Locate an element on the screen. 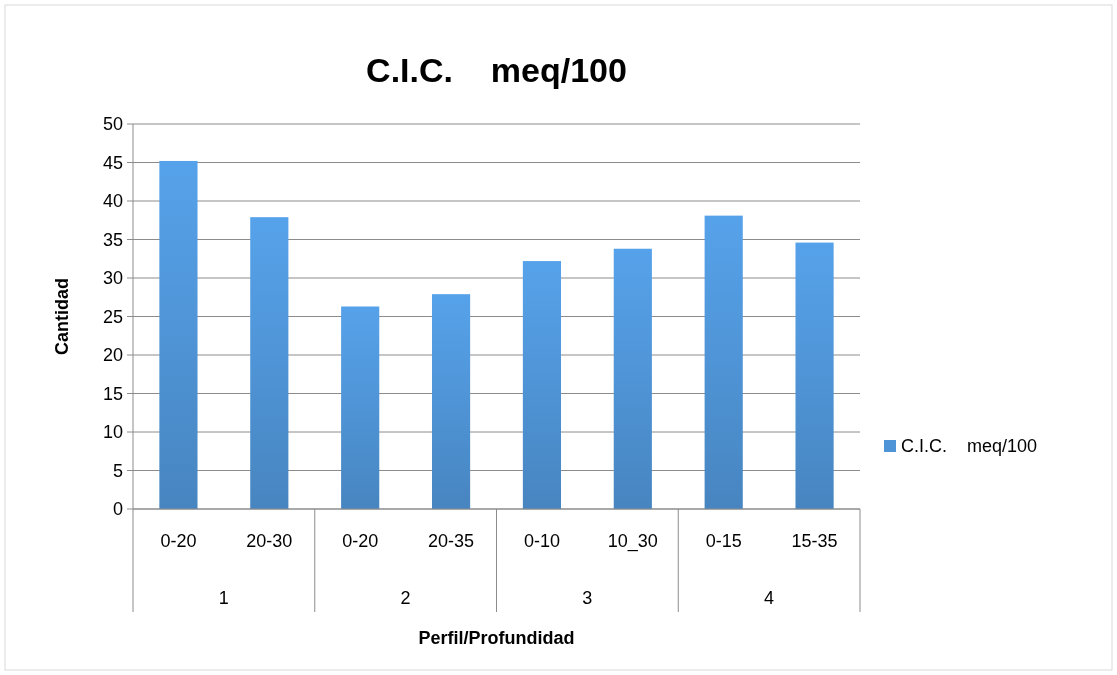 This screenshot has height=675, width=1117. text: 1 is located at coordinates (223, 598).